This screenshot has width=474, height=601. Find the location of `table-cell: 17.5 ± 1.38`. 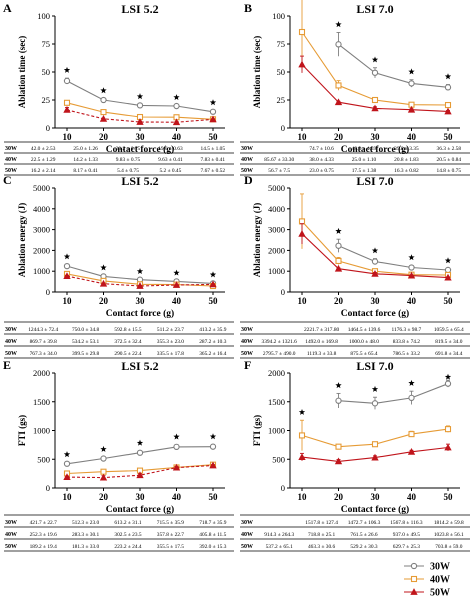

table-cell: 17.5 ± 1.38 is located at coordinates (364, 171).